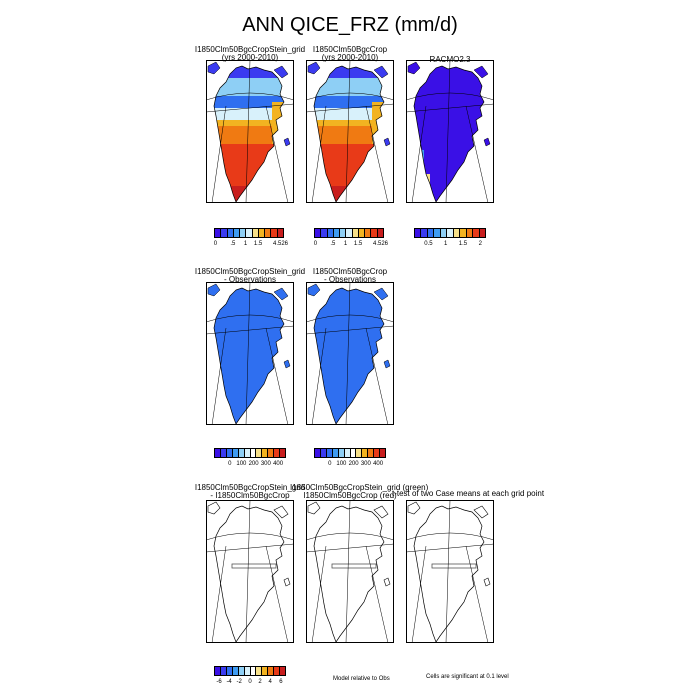  Describe the element at coordinates (252, 134) in the screenshot. I see `grid-cells` at that location.